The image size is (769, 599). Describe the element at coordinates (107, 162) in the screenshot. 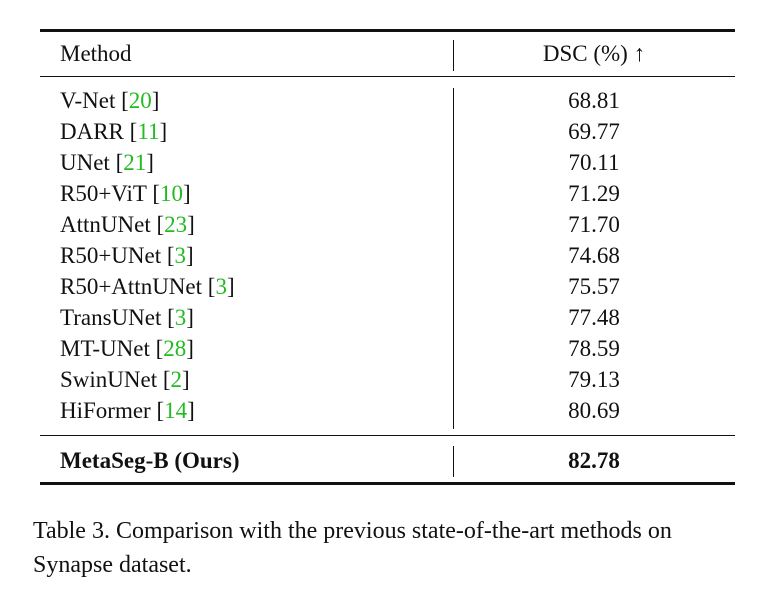

I see `method-cell: UNet [21]` at that location.